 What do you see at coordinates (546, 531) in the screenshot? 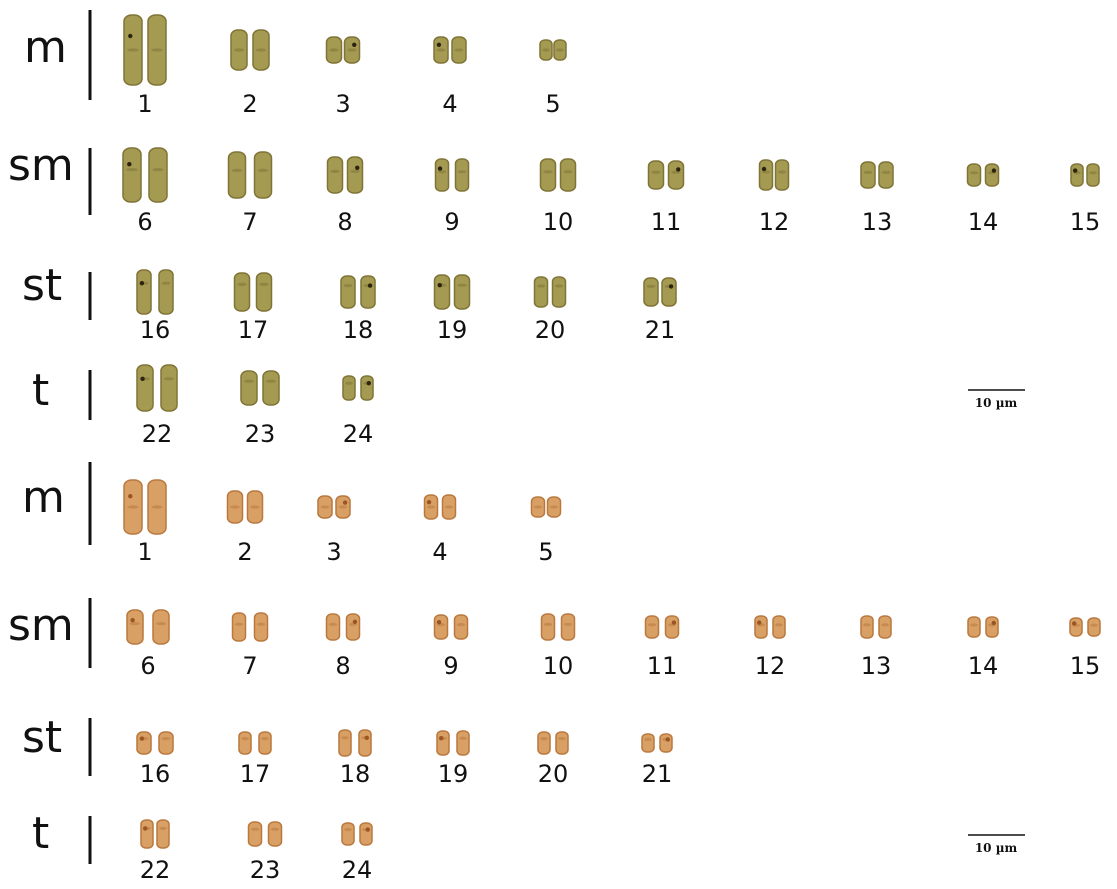
I see `chromosome-pair: 5` at bounding box center [546, 531].